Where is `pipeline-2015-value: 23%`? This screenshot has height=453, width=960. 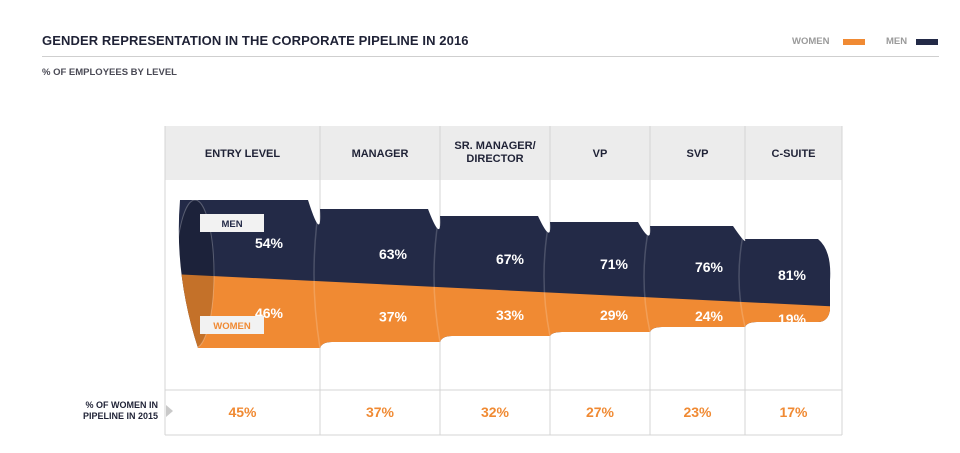
pipeline-2015-value: 23% is located at coordinates (697, 412).